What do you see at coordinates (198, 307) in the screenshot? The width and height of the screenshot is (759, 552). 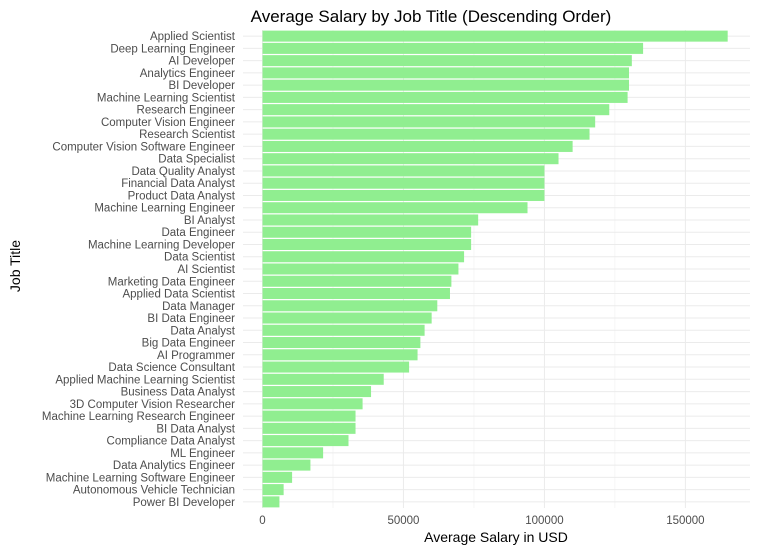 I see `y-tick-label: Data Manager` at bounding box center [198, 307].